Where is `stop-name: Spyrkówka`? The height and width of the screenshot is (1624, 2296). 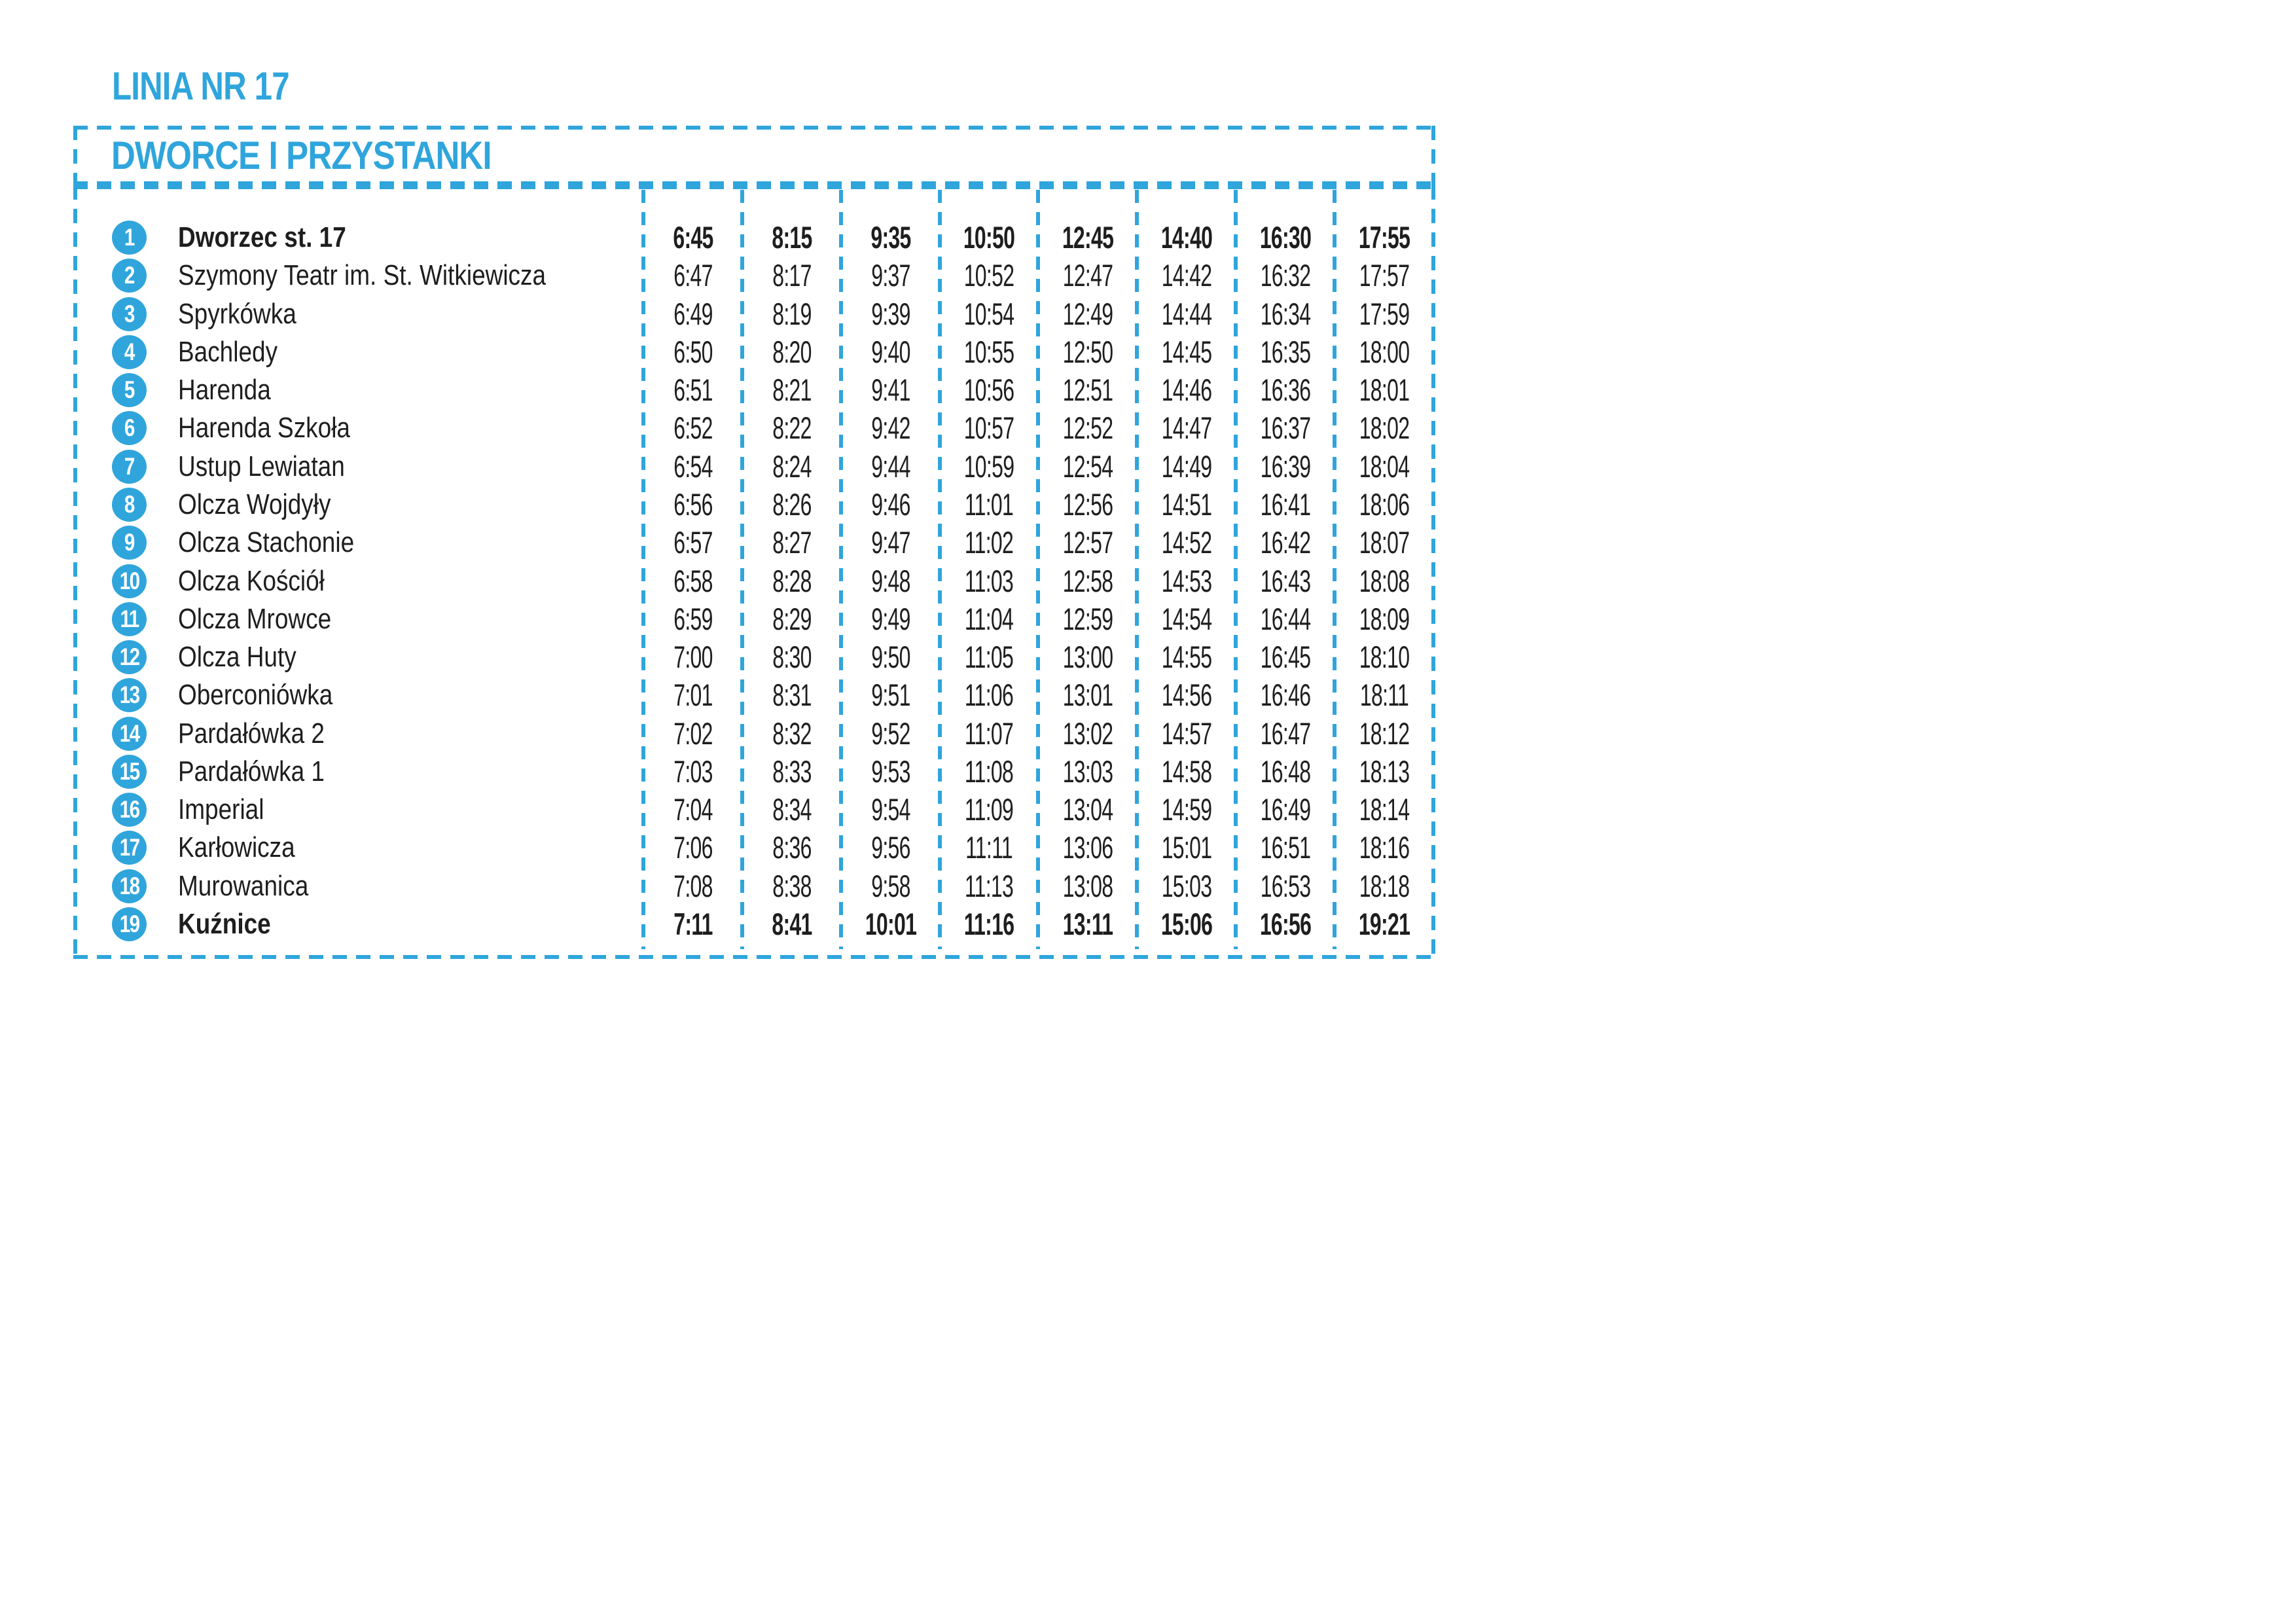 stop-name: Spyrkówka is located at coordinates (237, 314).